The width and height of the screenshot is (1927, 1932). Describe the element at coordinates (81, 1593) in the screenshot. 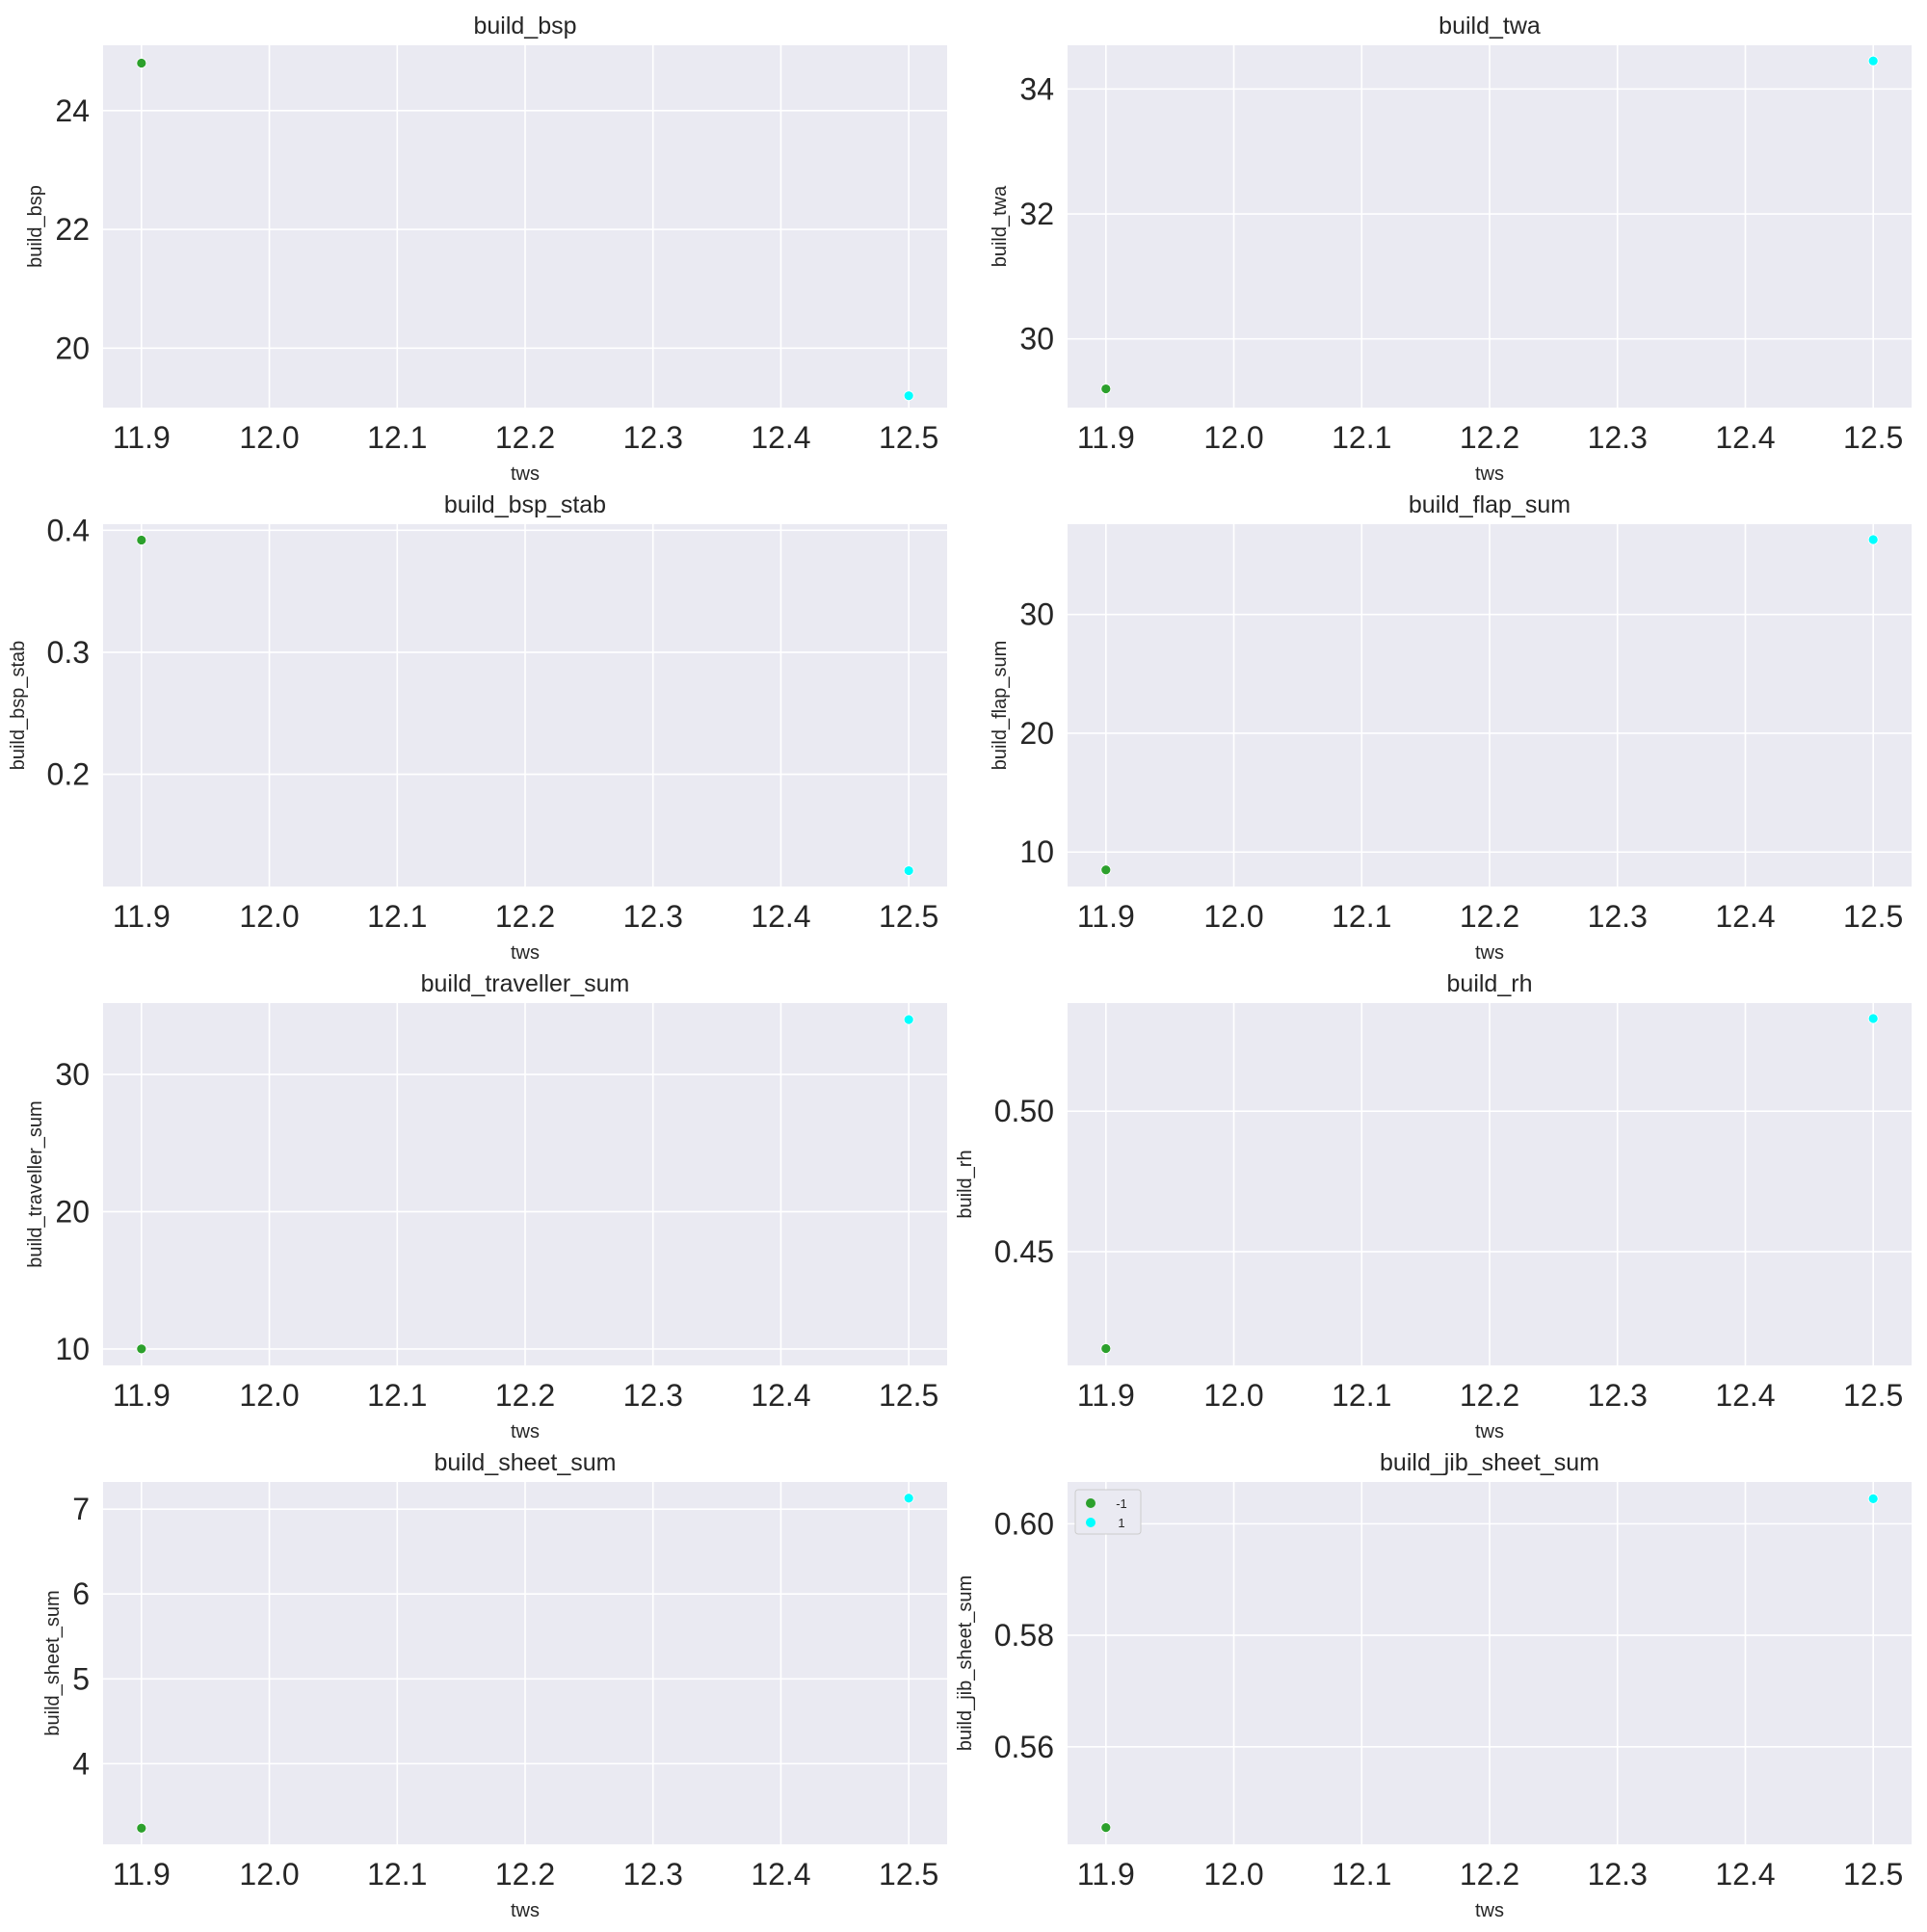

I see `y-tick-label: 6` at that location.